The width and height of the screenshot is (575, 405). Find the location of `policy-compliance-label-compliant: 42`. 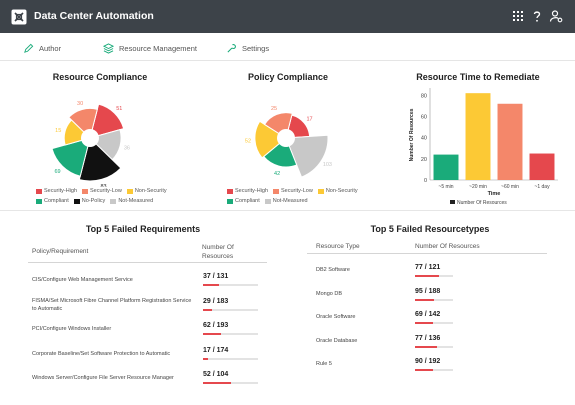

policy-compliance-label-compliant: 42 is located at coordinates (277, 174).